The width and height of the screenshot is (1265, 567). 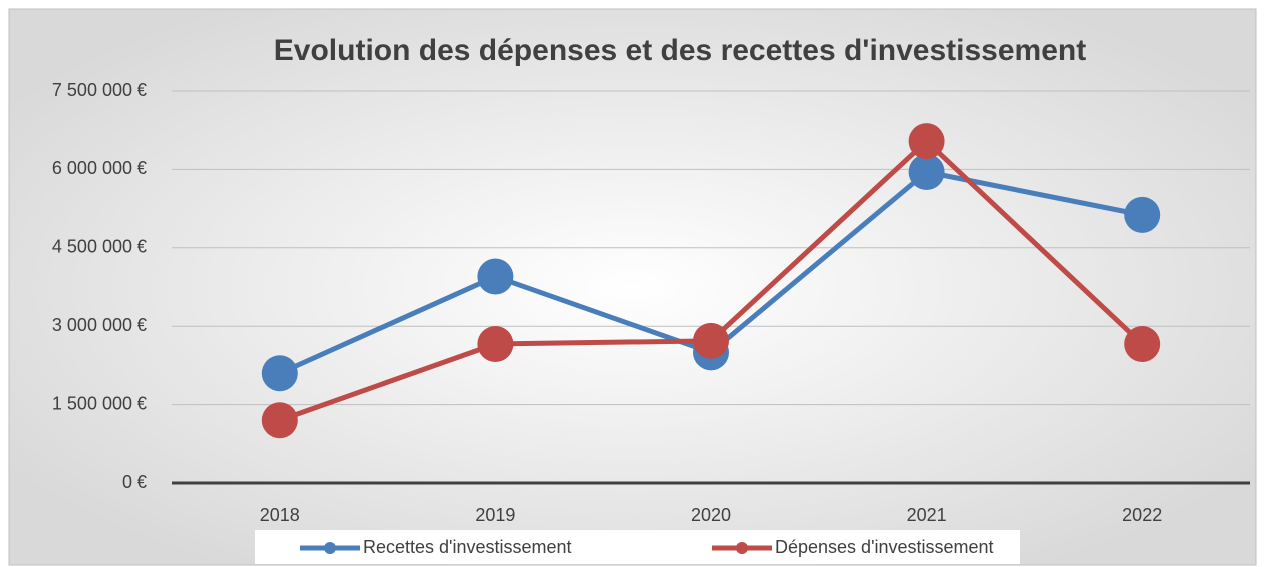 I want to click on x-tick-label: 2020, so click(x=711, y=515).